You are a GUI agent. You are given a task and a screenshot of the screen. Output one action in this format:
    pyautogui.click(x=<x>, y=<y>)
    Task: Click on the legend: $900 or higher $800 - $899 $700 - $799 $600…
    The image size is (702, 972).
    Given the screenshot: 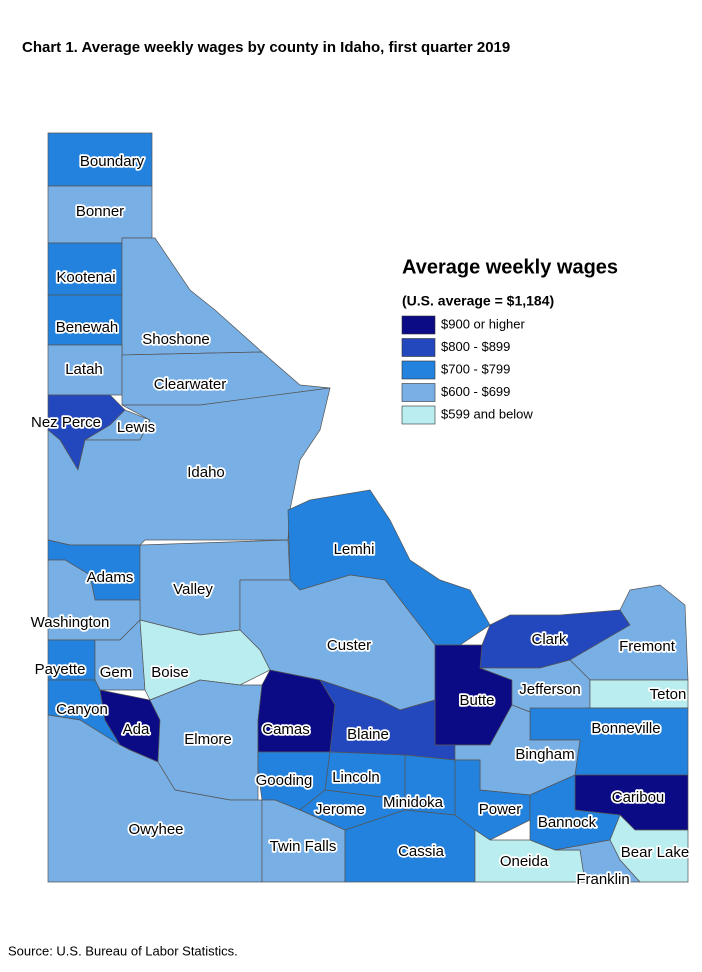 What is the action you would take?
    pyautogui.click(x=467, y=370)
    